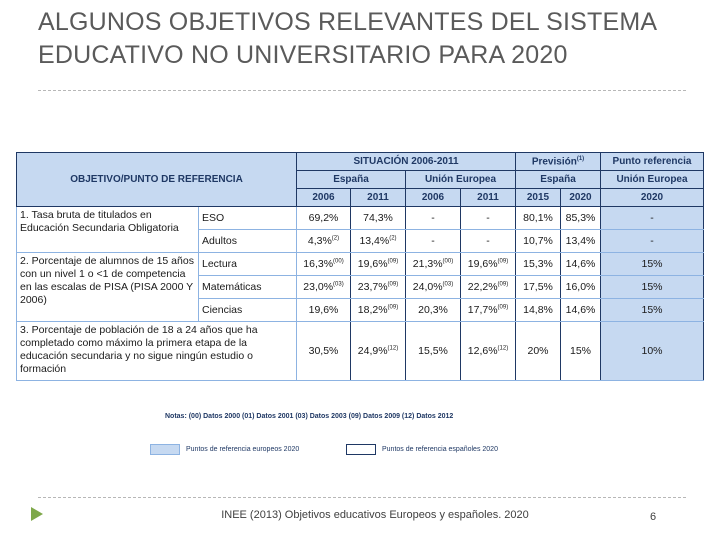 This screenshot has height=540, width=720. I want to click on header-cell: 2020, so click(580, 197).